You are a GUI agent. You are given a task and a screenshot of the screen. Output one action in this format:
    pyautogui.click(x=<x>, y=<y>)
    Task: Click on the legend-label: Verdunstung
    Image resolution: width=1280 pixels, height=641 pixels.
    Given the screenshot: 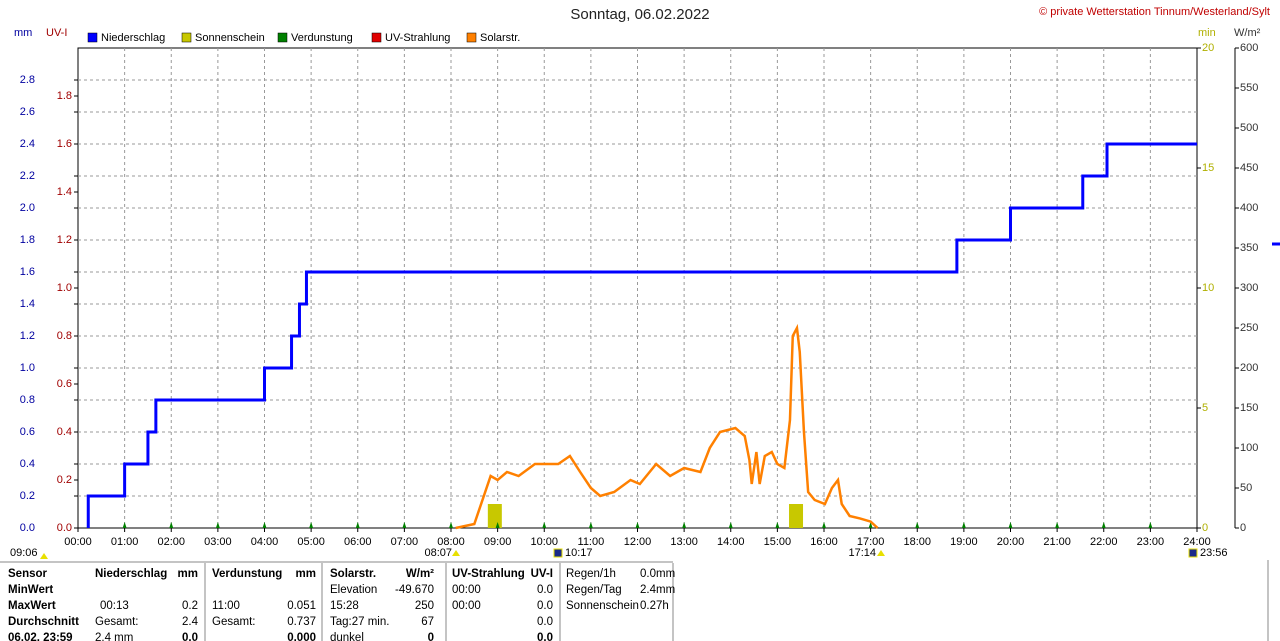 What is the action you would take?
    pyautogui.click(x=322, y=38)
    